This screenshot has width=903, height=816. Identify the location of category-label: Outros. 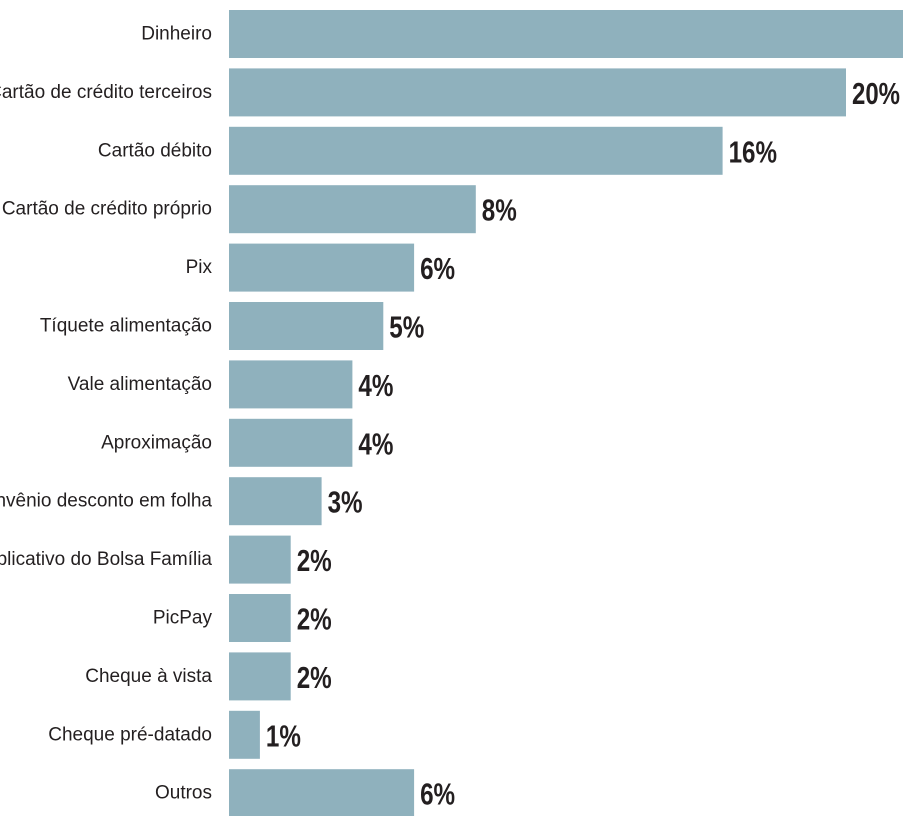
(183, 793).